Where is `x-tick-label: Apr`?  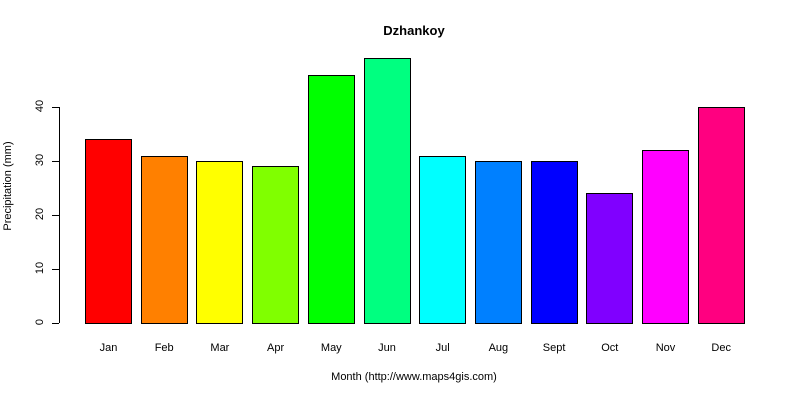
x-tick-label: Apr is located at coordinates (276, 348).